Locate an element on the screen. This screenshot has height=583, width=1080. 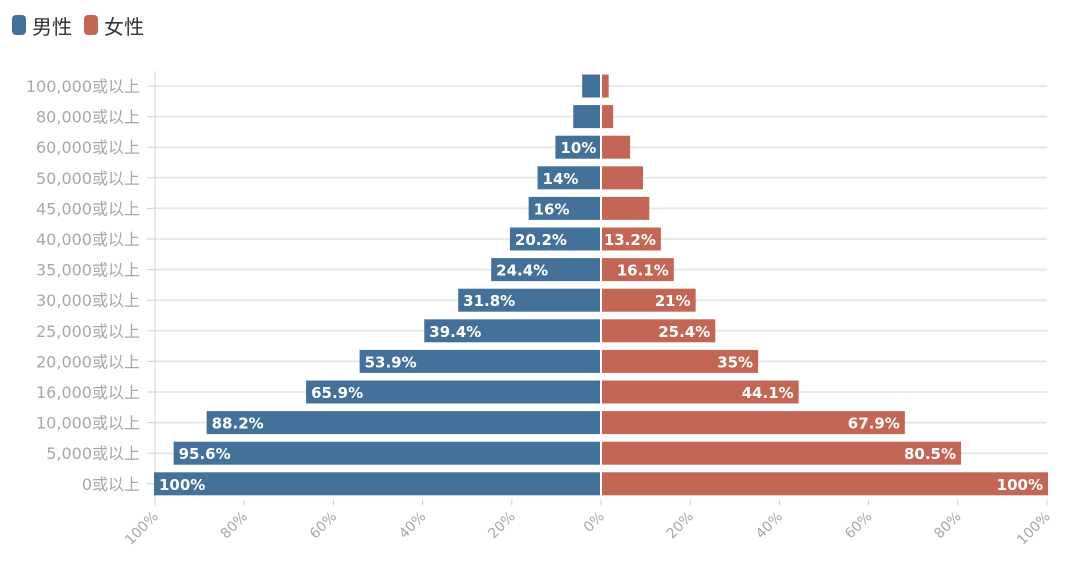
male-data-label: 24.4% is located at coordinates (522, 271).